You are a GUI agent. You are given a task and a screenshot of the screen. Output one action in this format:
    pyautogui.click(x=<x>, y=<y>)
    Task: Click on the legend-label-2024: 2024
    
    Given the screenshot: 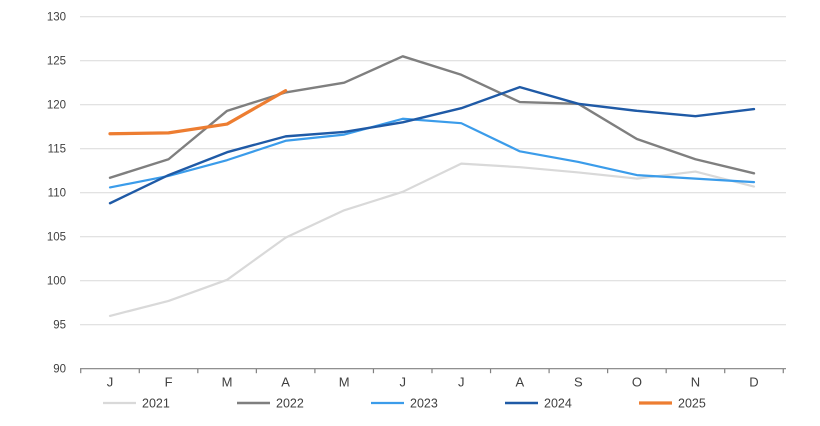 What is the action you would take?
    pyautogui.click(x=558, y=404)
    